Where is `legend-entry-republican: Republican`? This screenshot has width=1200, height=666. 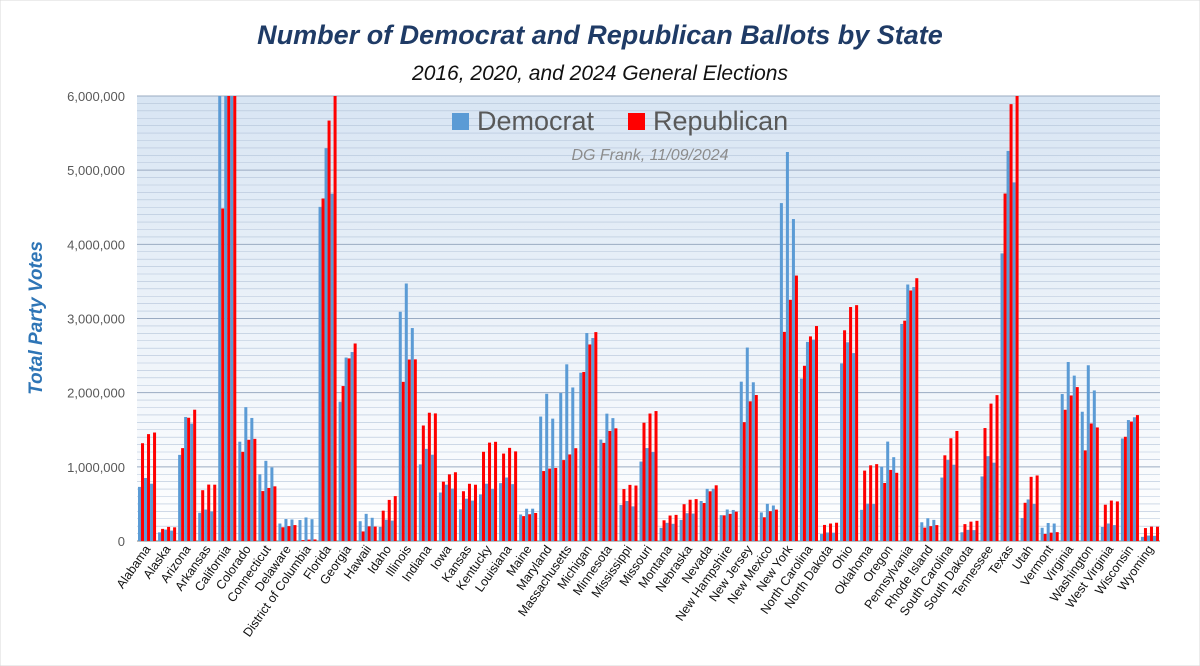 legend-entry-republican: Republican is located at coordinates (708, 121).